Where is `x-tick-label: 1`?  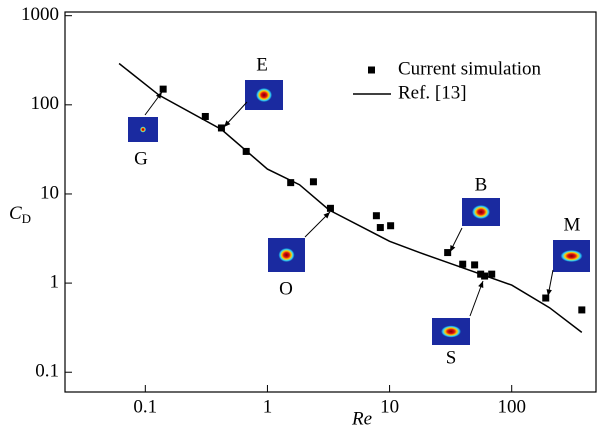
x-tick-label: 1 is located at coordinates (268, 406).